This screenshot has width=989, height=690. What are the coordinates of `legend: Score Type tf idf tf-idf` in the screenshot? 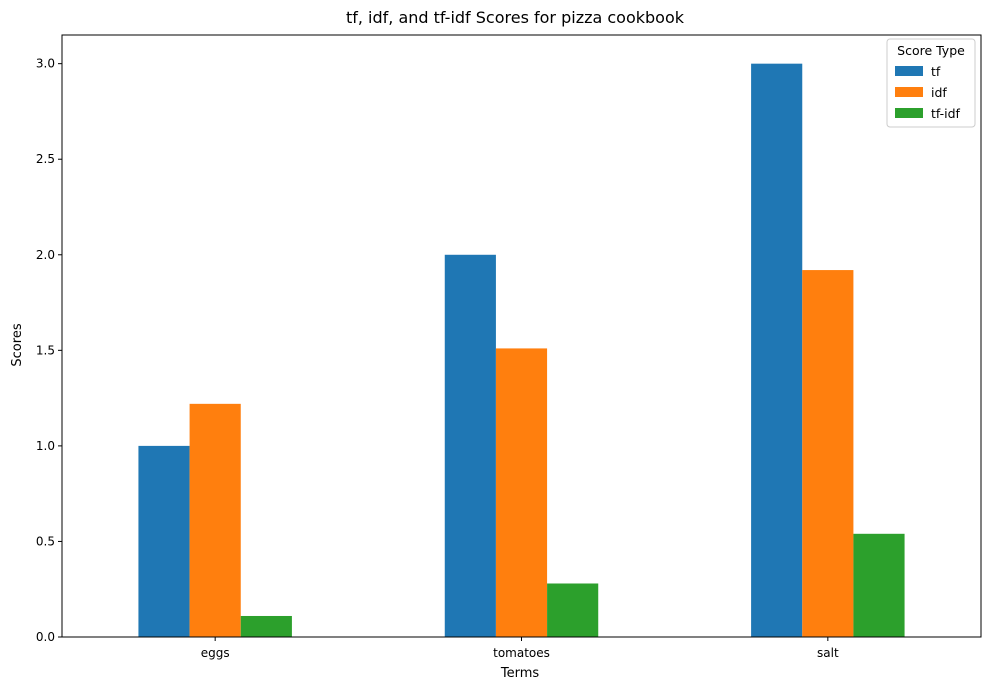 It's located at (931, 83).